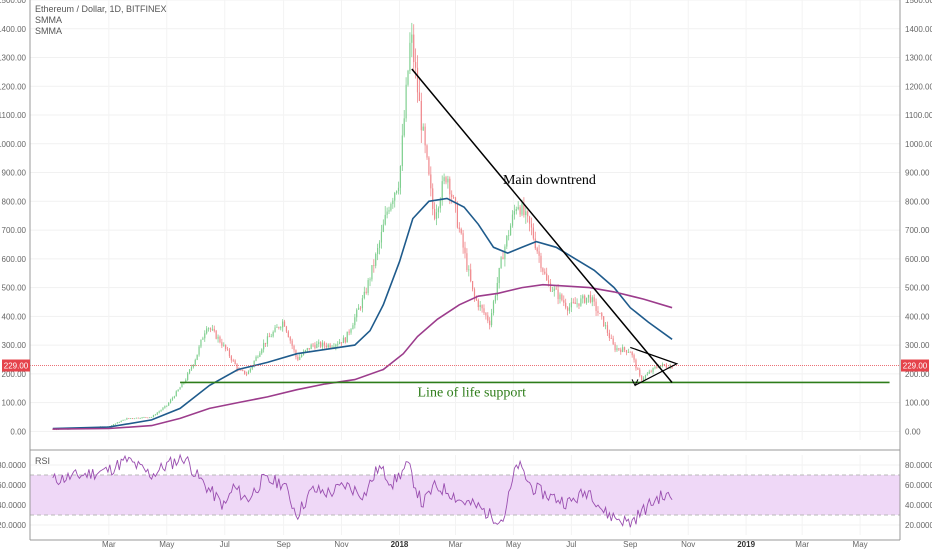  Describe the element at coordinates (913, 431) in the screenshot. I see `y-tick-right: 0.00` at that location.